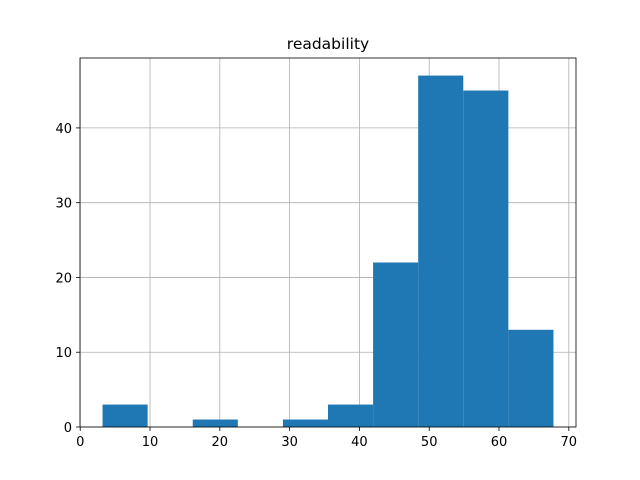 Image resolution: width=640 pixels, height=480 pixels. What do you see at coordinates (150, 442) in the screenshot?
I see `x-tick-label: 10` at bounding box center [150, 442].